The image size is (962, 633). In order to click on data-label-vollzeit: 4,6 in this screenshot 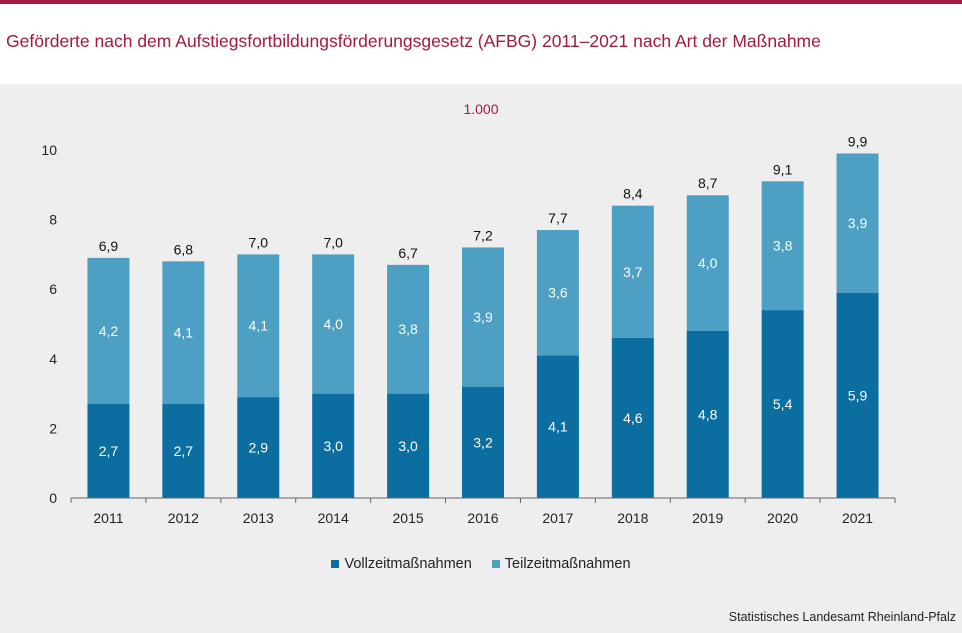, I will do `click(633, 418)`.